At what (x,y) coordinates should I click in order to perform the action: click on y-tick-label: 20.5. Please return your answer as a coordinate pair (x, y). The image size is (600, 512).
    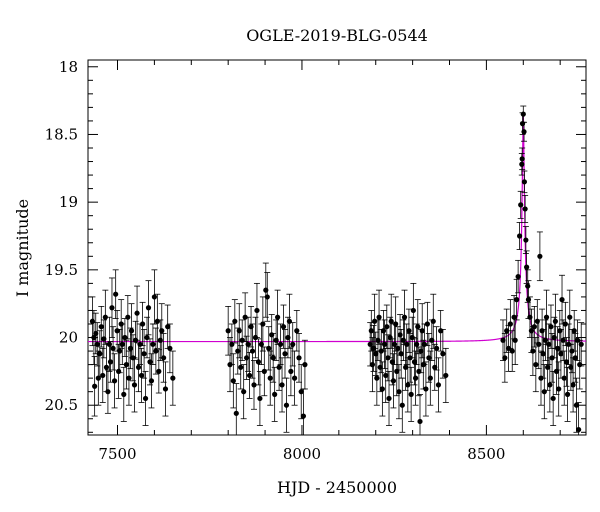
    Looking at the image, I should click on (61, 405).